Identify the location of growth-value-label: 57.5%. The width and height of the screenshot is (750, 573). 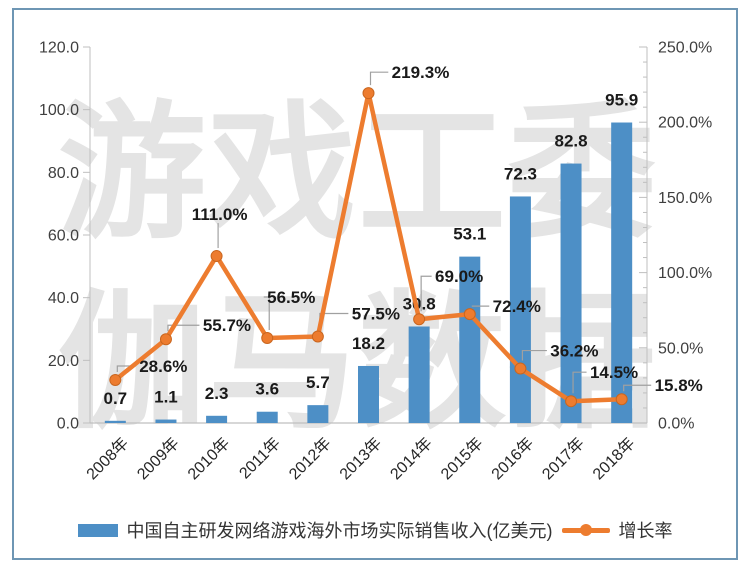
(376, 314).